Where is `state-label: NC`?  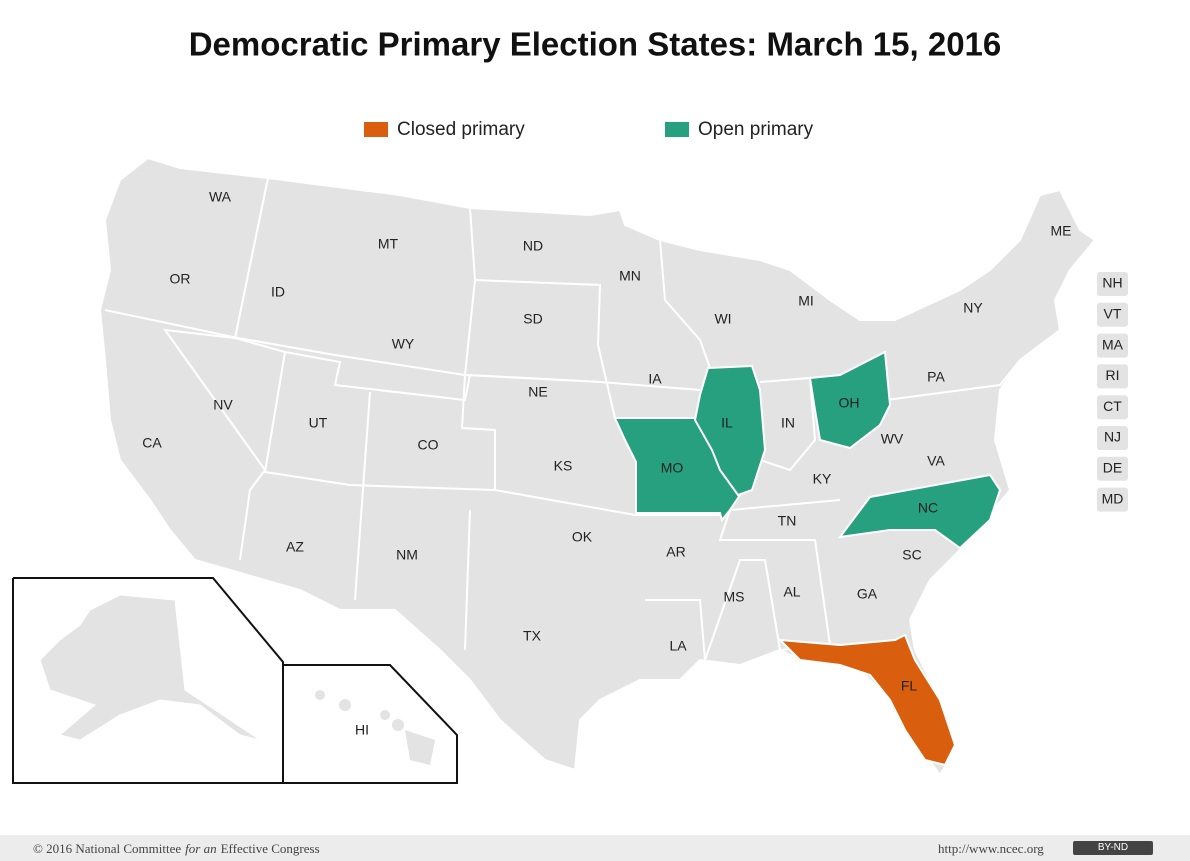
state-label: NC is located at coordinates (928, 508).